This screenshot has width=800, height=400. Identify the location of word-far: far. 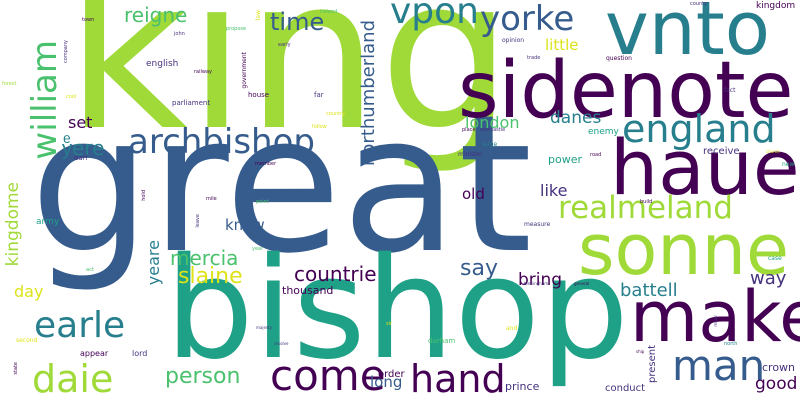
(319, 95).